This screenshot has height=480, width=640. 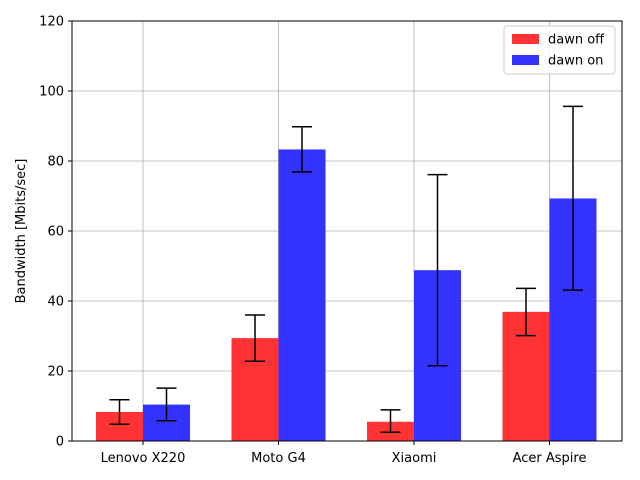 I want to click on x-tick-label: Lenovo X220, so click(x=143, y=458).